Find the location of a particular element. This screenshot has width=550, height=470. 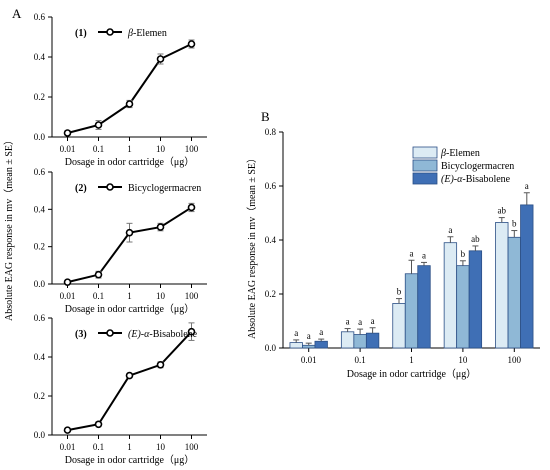

y-tick-label: 0.8 is located at coordinates (271, 132).